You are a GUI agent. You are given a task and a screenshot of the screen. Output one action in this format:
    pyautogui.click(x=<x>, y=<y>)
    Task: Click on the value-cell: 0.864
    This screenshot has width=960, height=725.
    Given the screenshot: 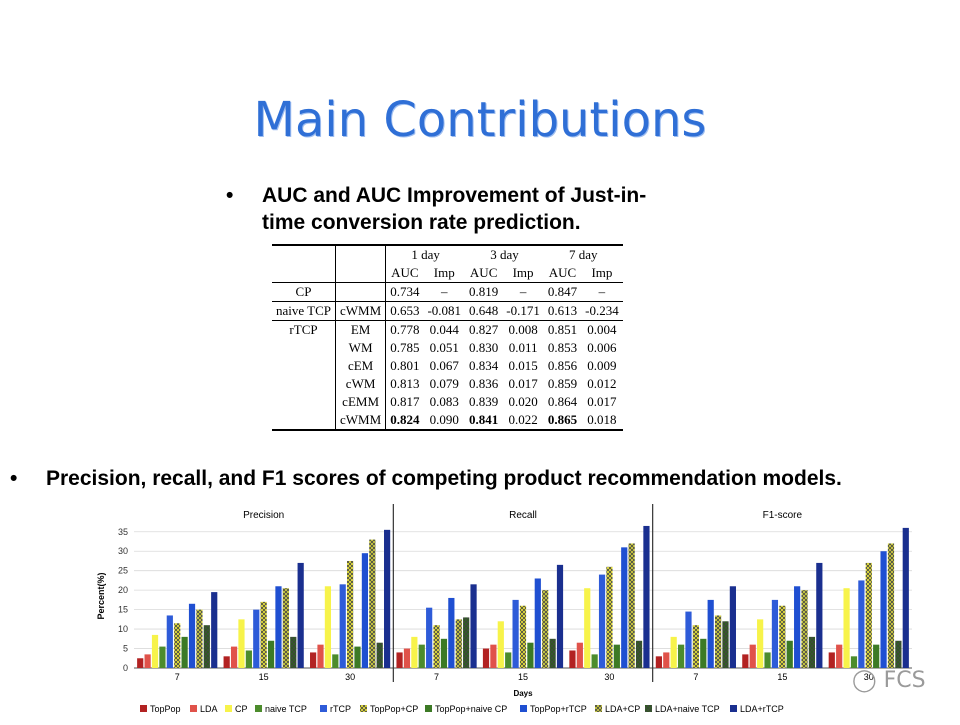 What is the action you would take?
    pyautogui.click(x=562, y=401)
    